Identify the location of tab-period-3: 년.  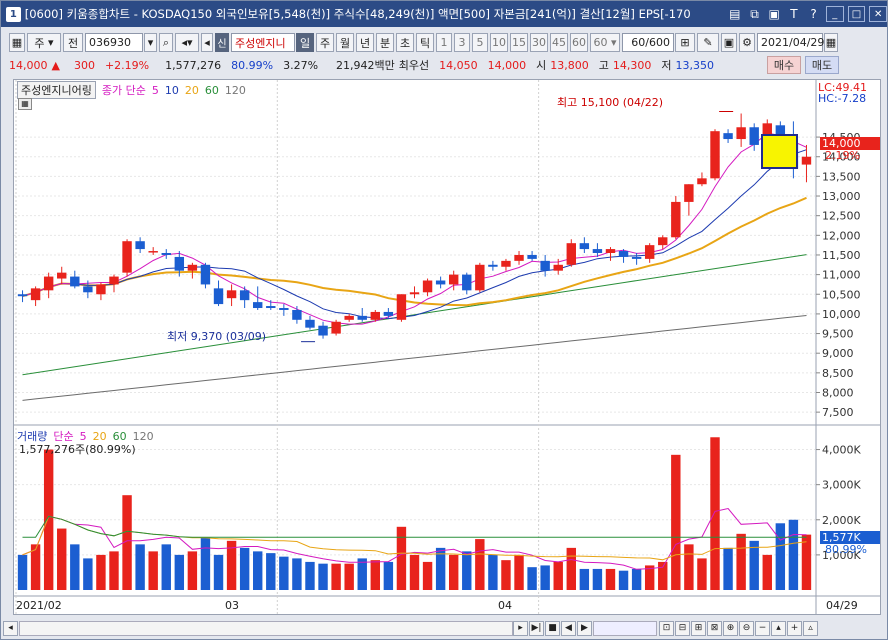
(365, 42).